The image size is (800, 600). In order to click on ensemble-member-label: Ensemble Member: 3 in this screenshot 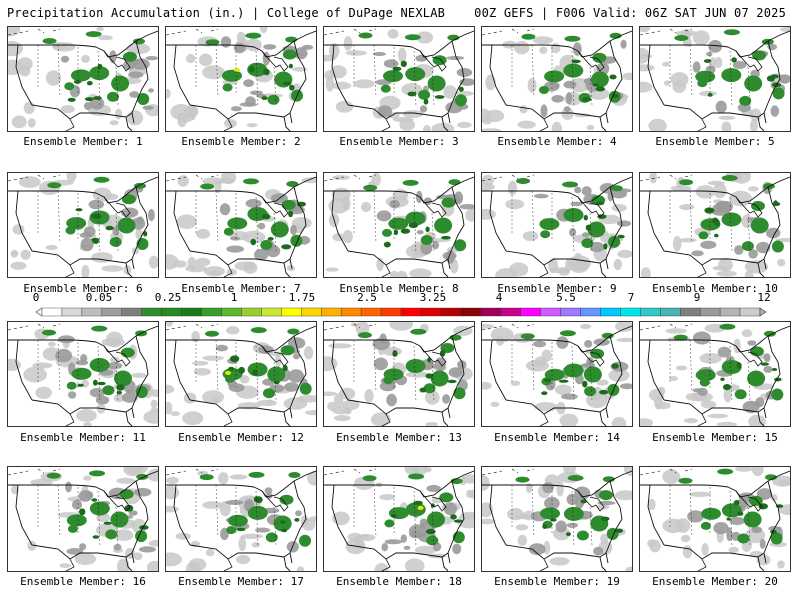, I will do `click(399, 141)`.